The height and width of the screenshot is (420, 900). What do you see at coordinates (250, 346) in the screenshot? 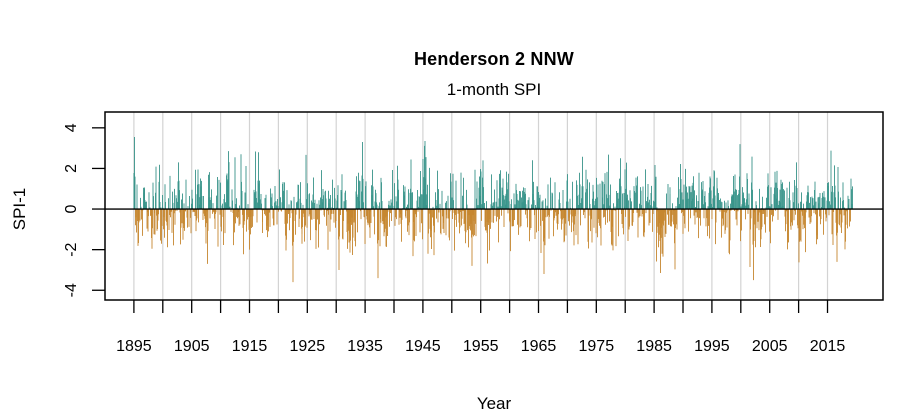
I see `x-tick-label: 1915` at bounding box center [250, 346].